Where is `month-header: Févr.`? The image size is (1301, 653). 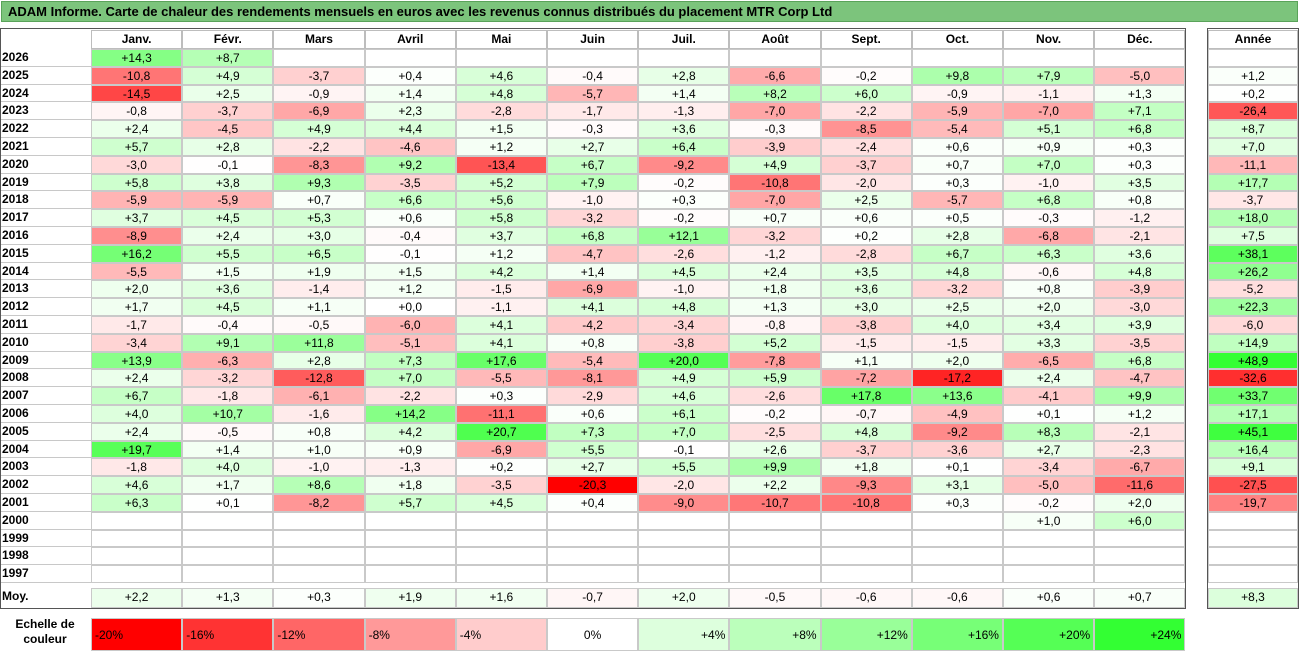 month-header: Févr. is located at coordinates (228, 39).